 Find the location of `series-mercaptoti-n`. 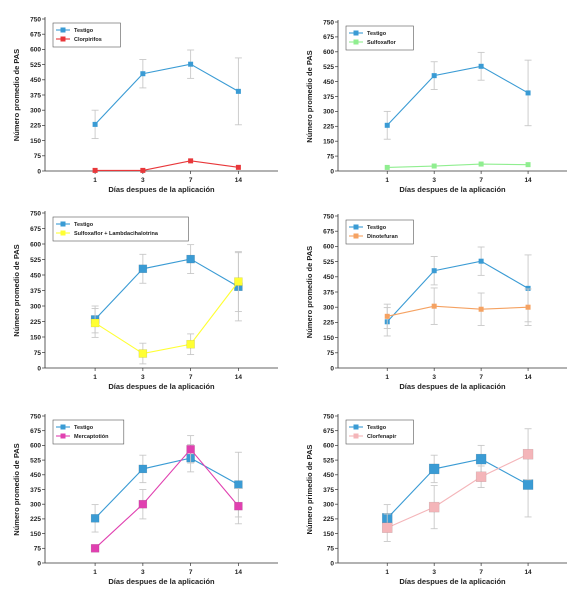

series-mercaptoti-n is located at coordinates (166, 494).